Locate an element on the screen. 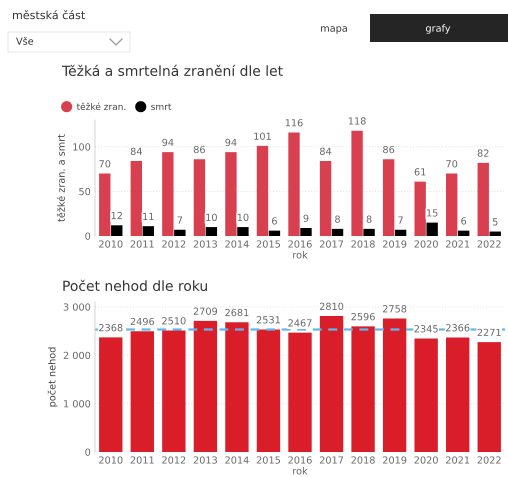  data-label: 15 is located at coordinates (432, 213).